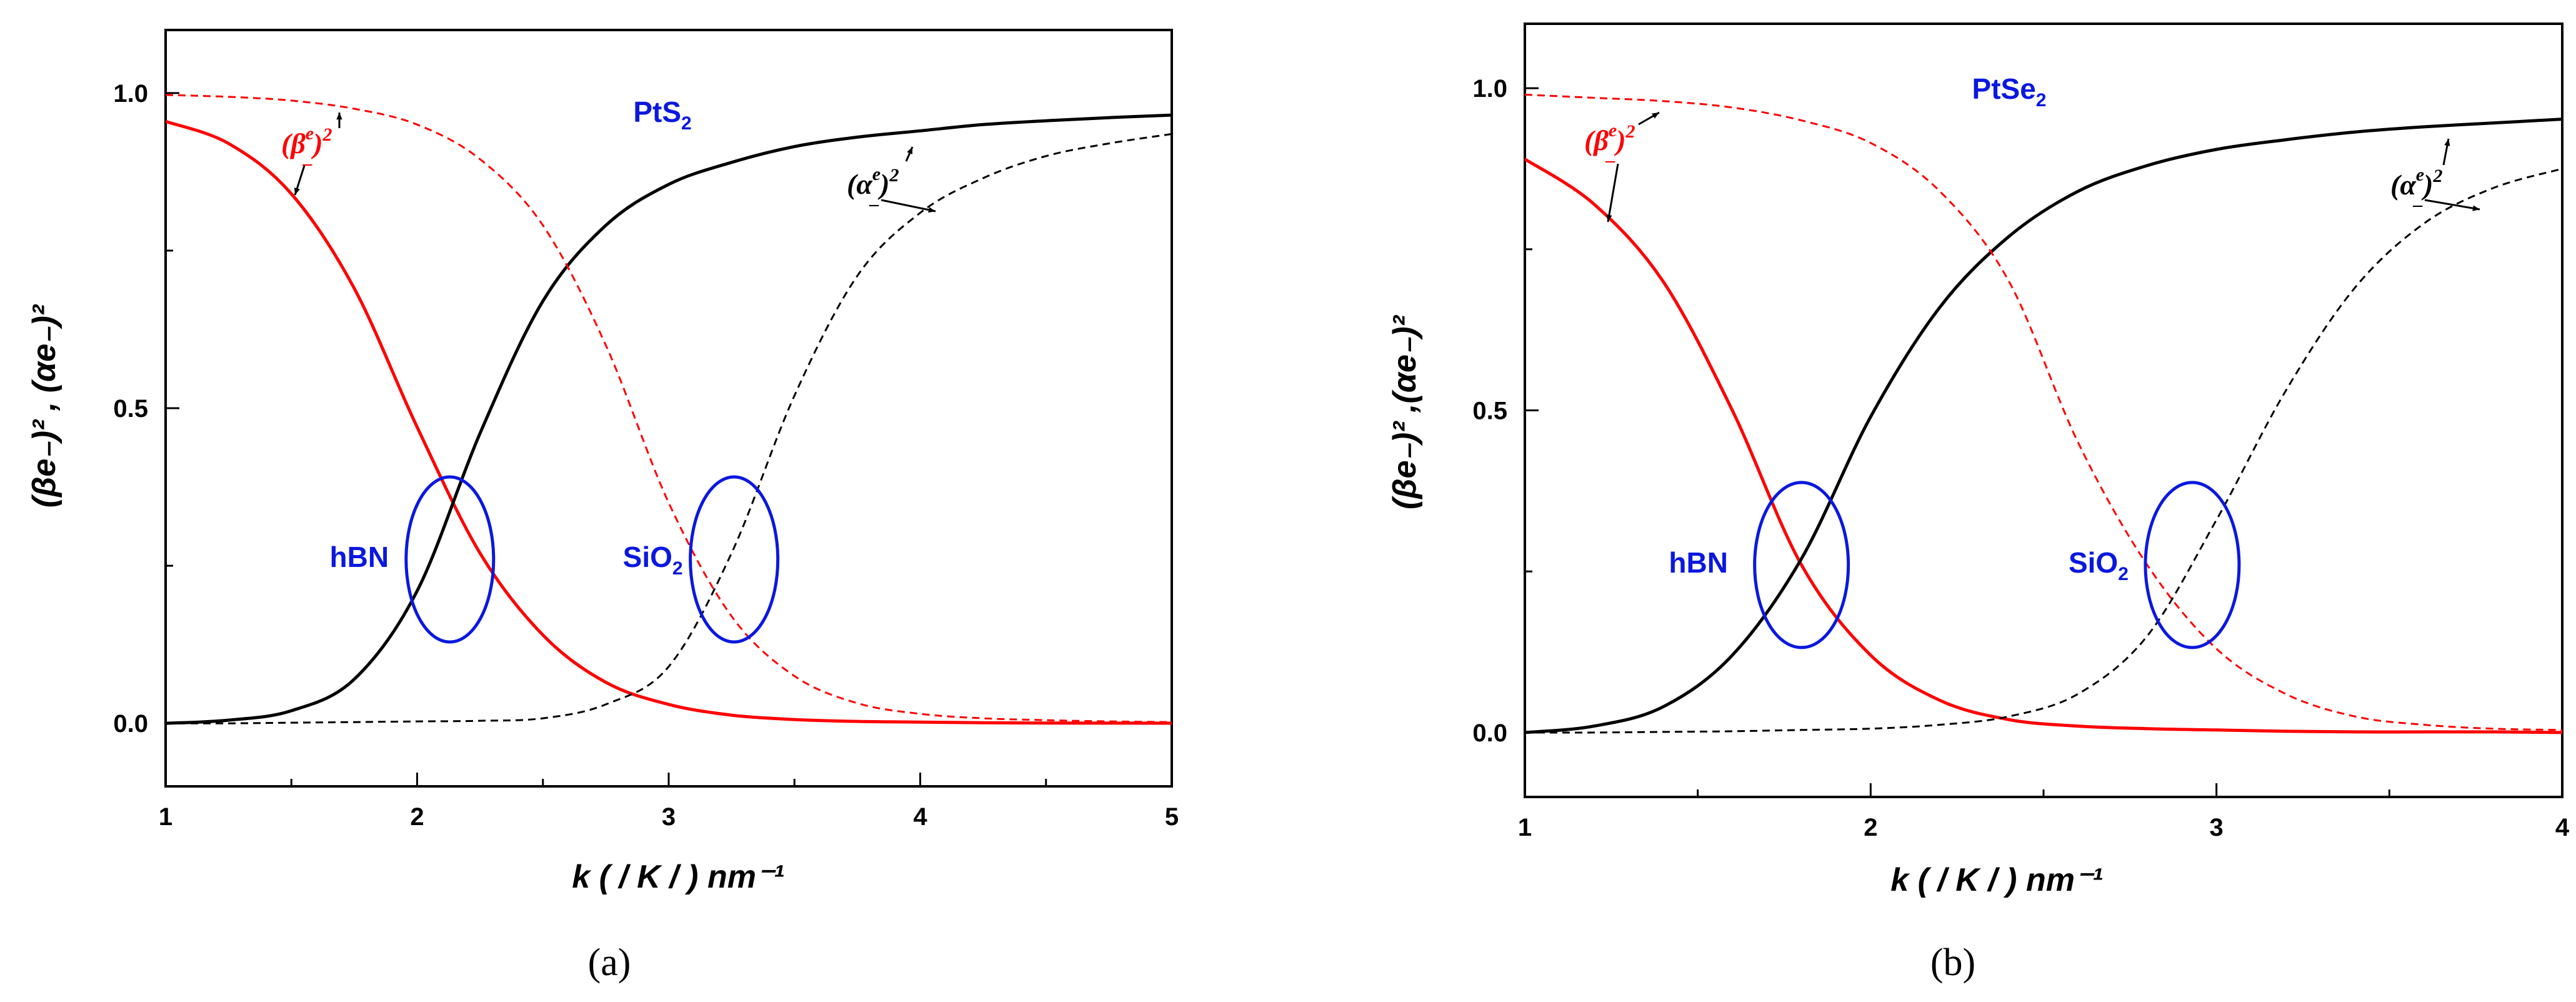 This screenshot has height=1002, width=2576. What do you see at coordinates (1609, 142) in the screenshot?
I see `panel-b-annotation-beta: (βe _)2` at bounding box center [1609, 142].